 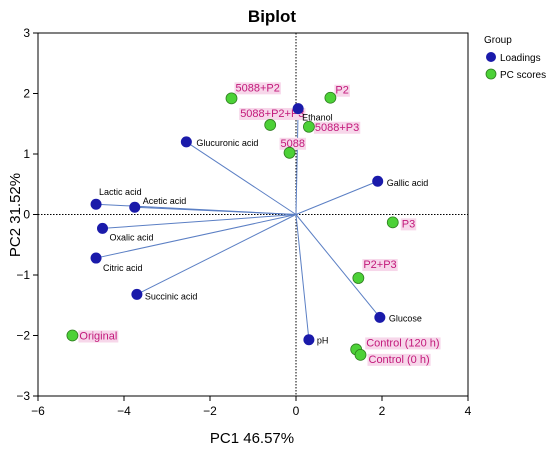 I want to click on score-label: Control (120 h), so click(x=402, y=343).